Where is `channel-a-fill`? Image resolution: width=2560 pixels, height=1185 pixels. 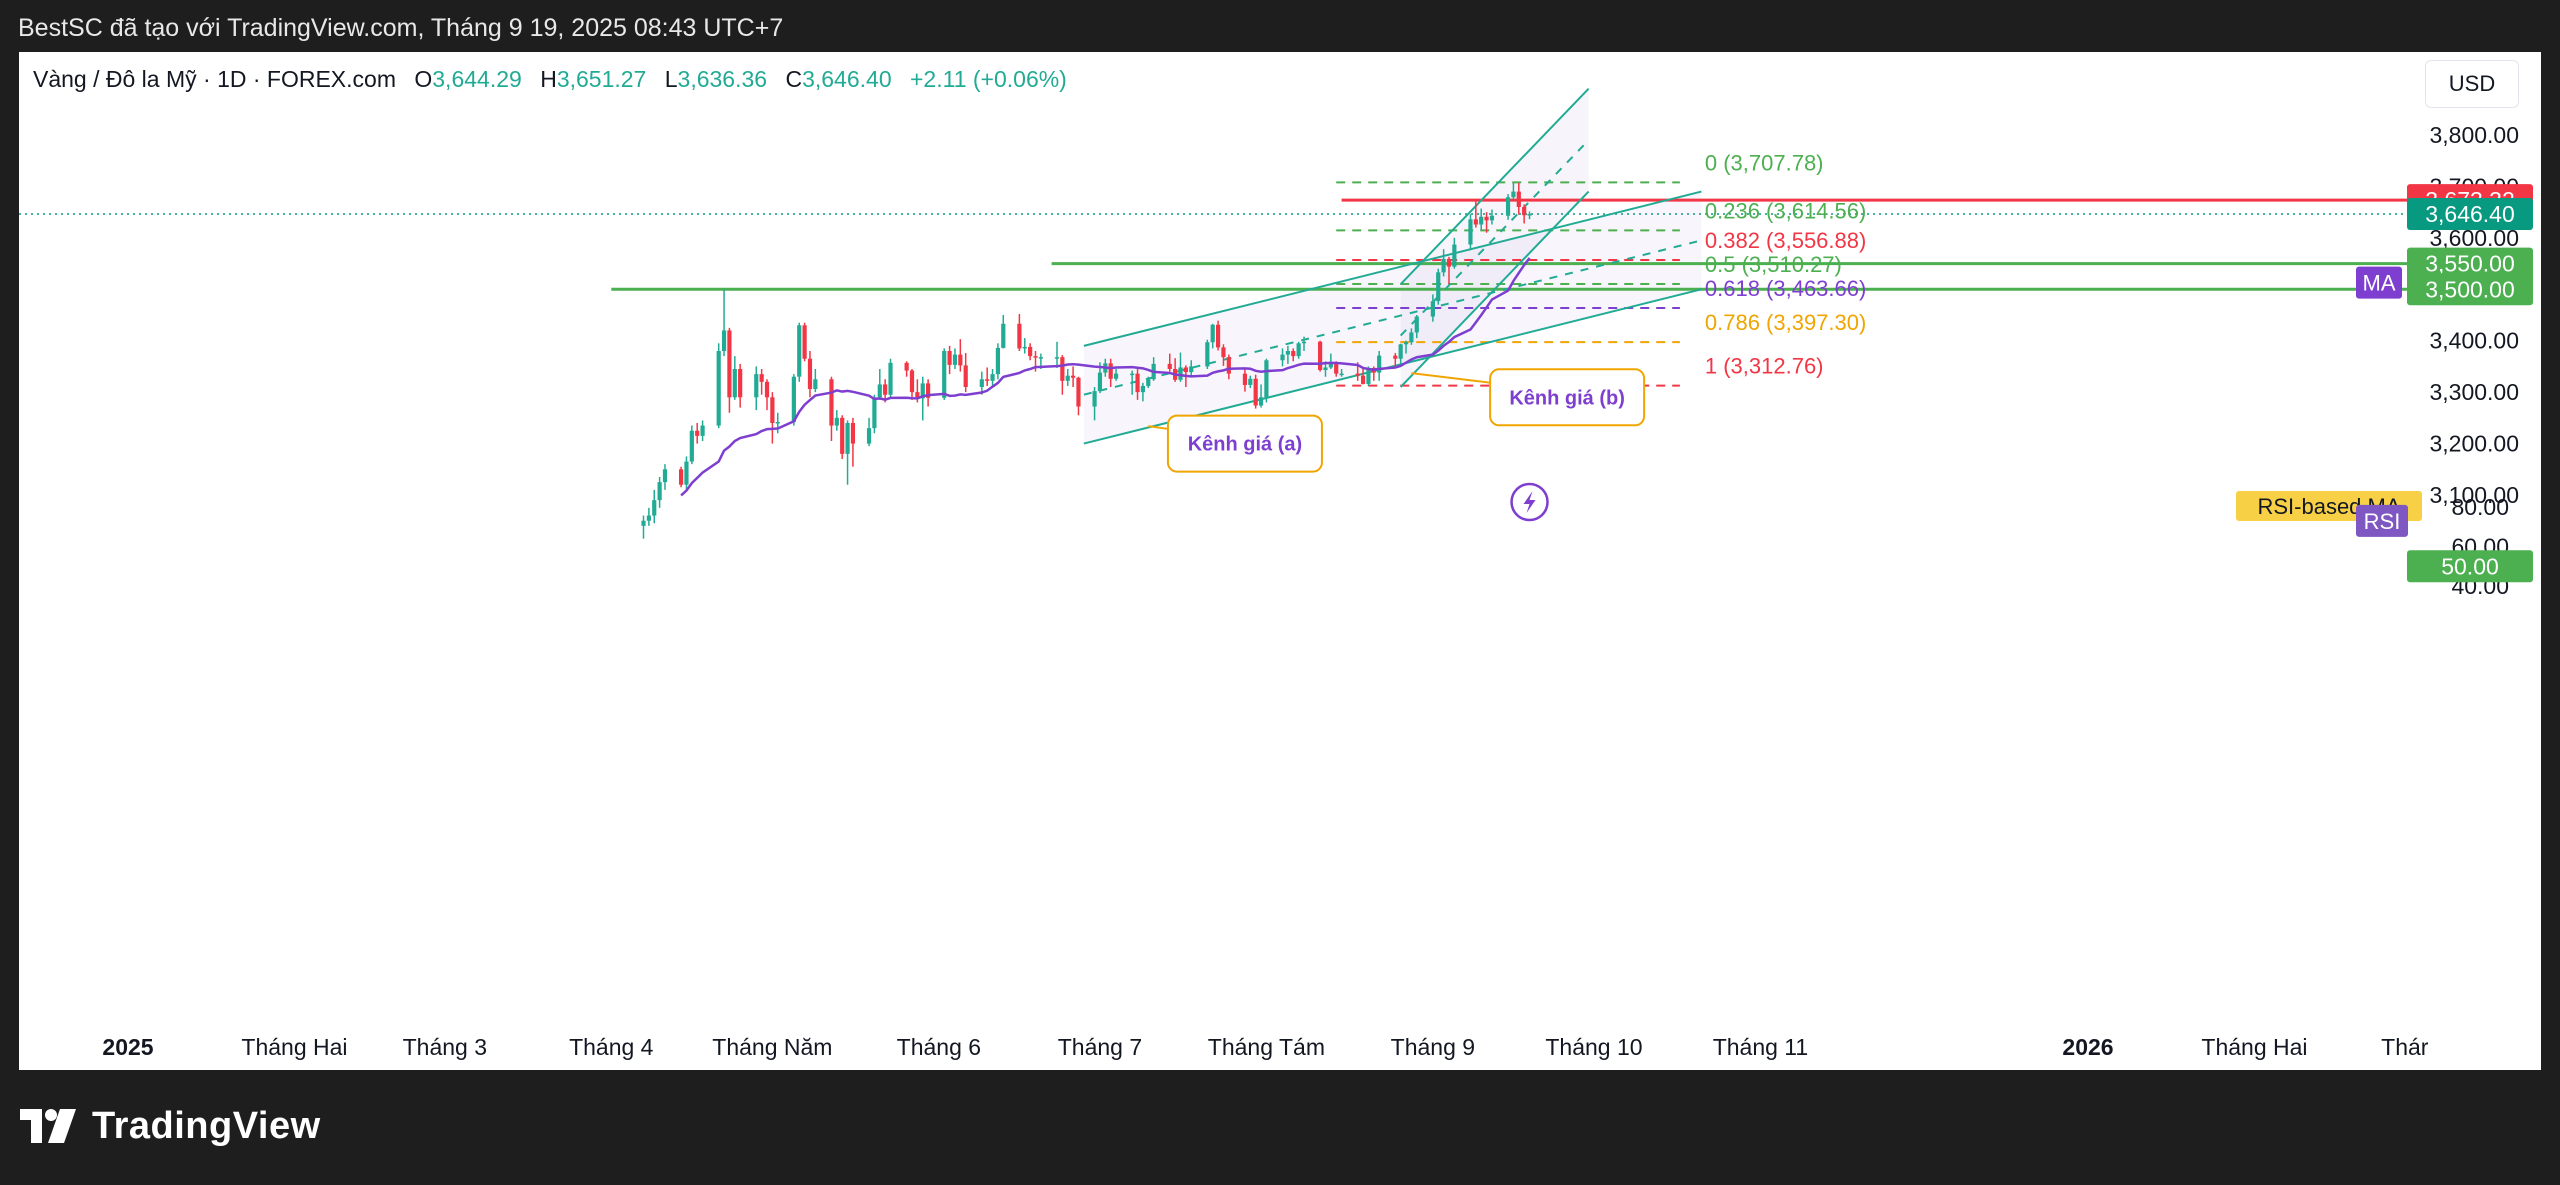
channel-a-fill is located at coordinates (1392, 317).